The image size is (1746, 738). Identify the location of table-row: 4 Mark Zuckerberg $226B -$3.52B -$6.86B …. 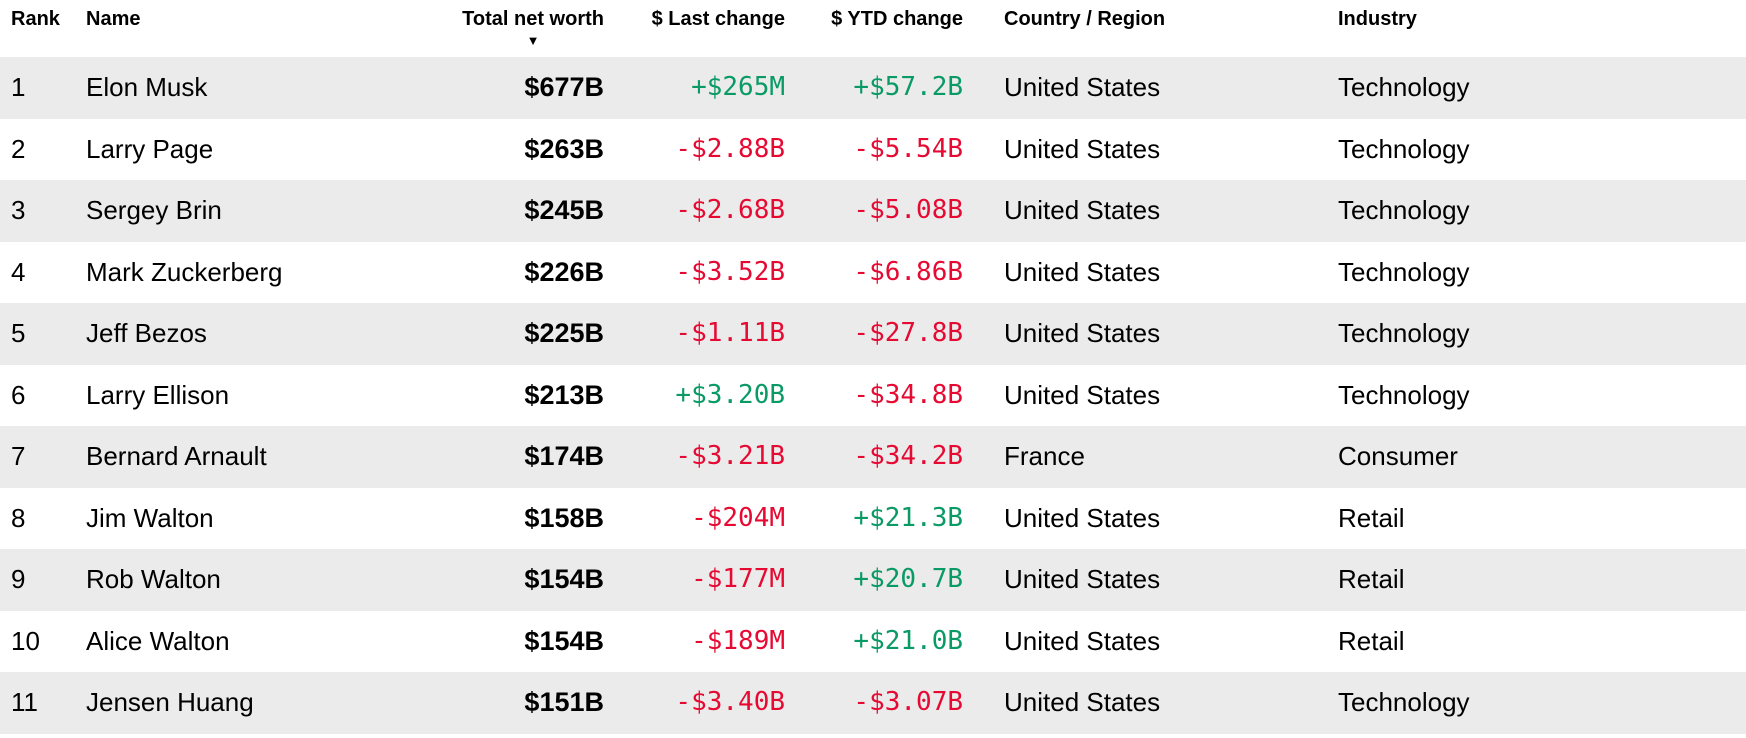
(873, 272).